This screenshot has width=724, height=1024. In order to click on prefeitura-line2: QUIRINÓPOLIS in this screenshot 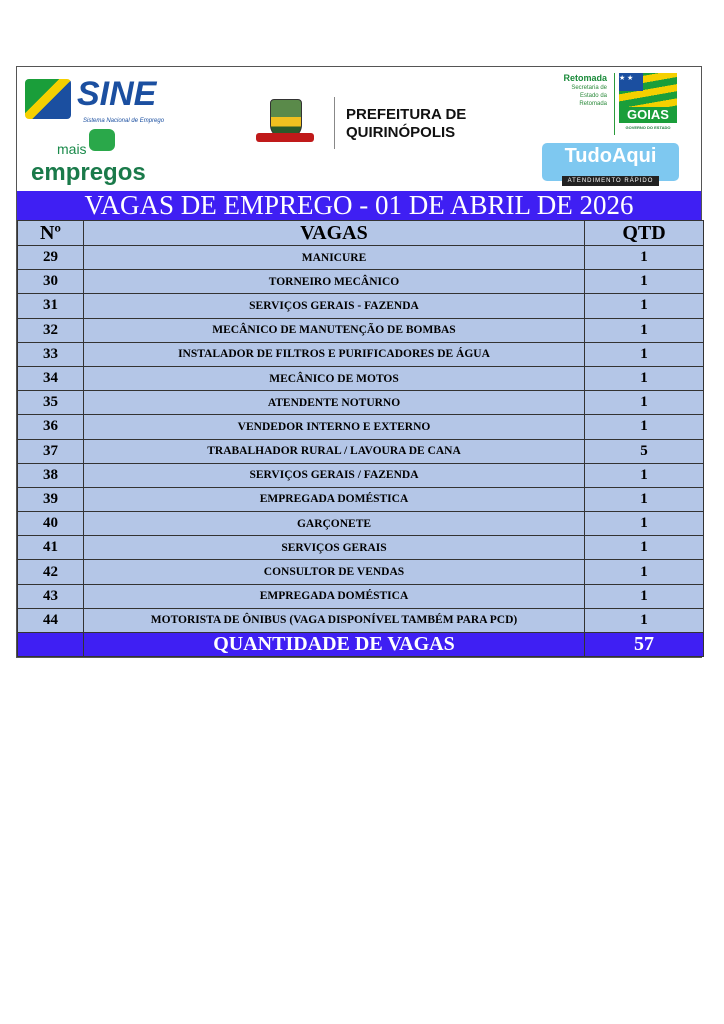, I will do `click(401, 132)`.